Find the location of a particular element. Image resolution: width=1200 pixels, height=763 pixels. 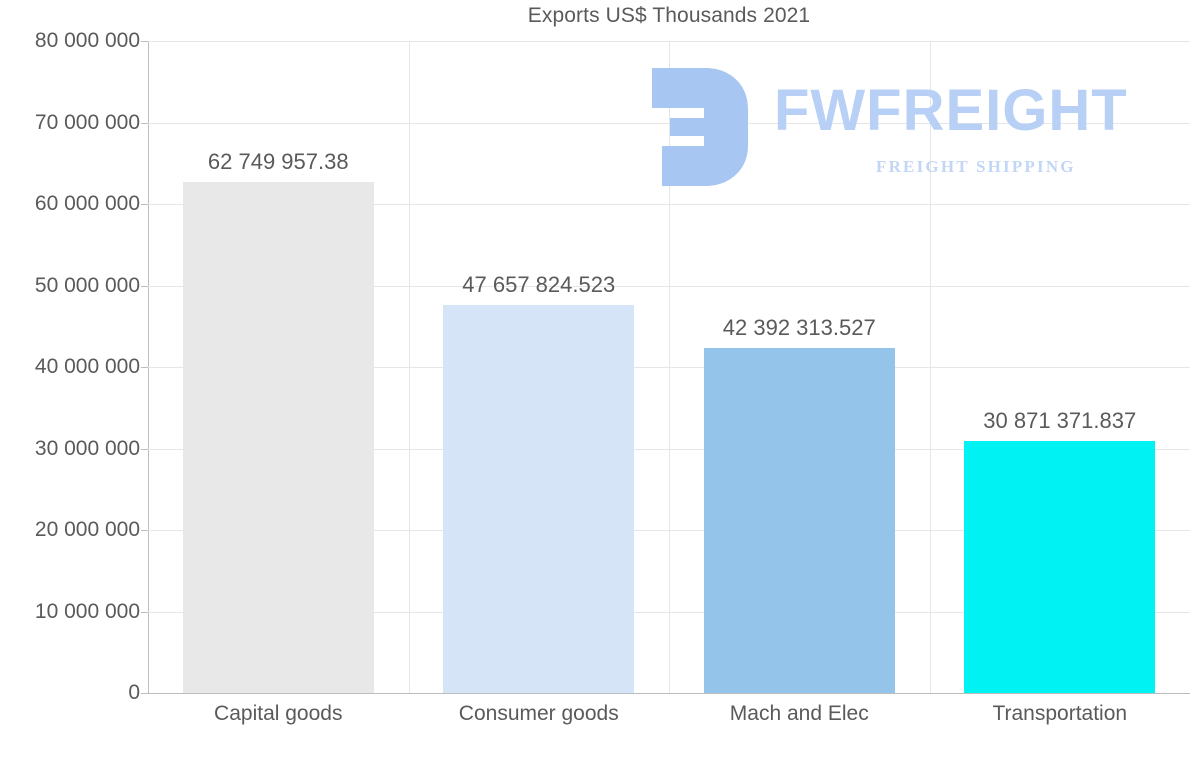

x-axis-tick-label: Mach and Elec is located at coordinates (799, 713).